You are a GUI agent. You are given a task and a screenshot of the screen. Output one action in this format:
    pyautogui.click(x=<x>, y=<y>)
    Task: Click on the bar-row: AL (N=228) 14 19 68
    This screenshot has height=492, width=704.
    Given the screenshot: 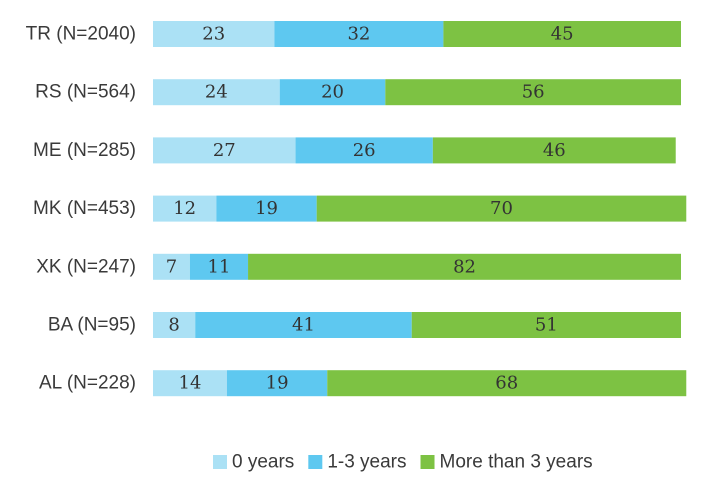 What is the action you would take?
    pyautogui.click(x=363, y=383)
    